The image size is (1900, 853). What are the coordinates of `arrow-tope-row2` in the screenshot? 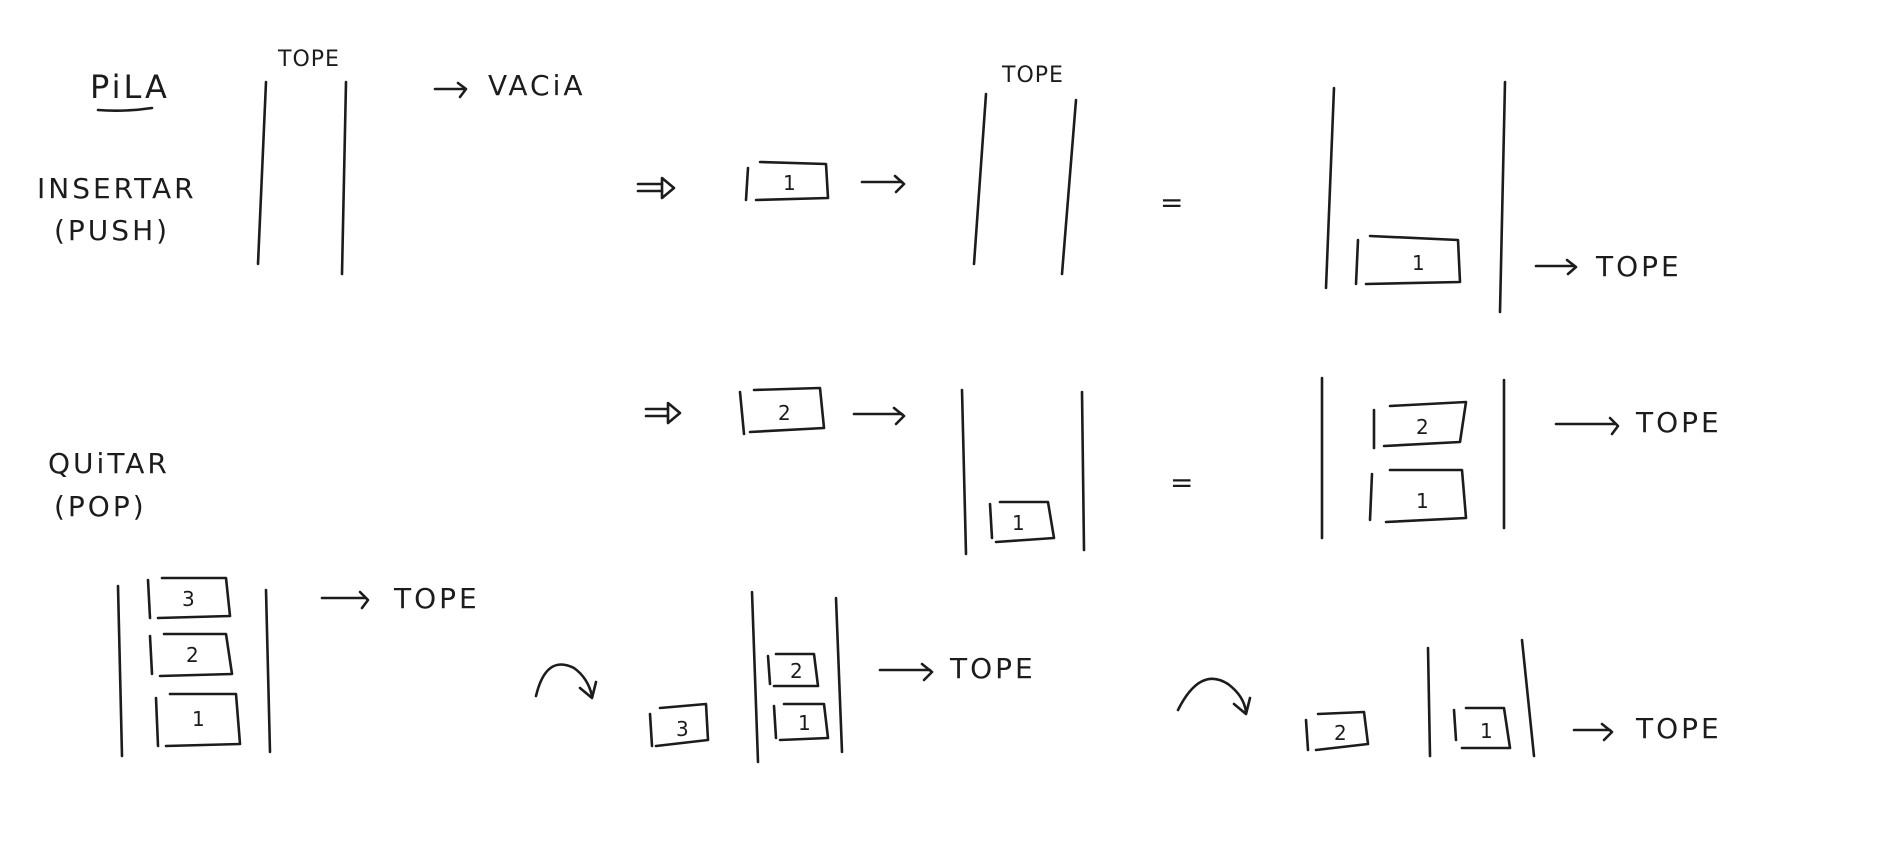 It's located at (1587, 426).